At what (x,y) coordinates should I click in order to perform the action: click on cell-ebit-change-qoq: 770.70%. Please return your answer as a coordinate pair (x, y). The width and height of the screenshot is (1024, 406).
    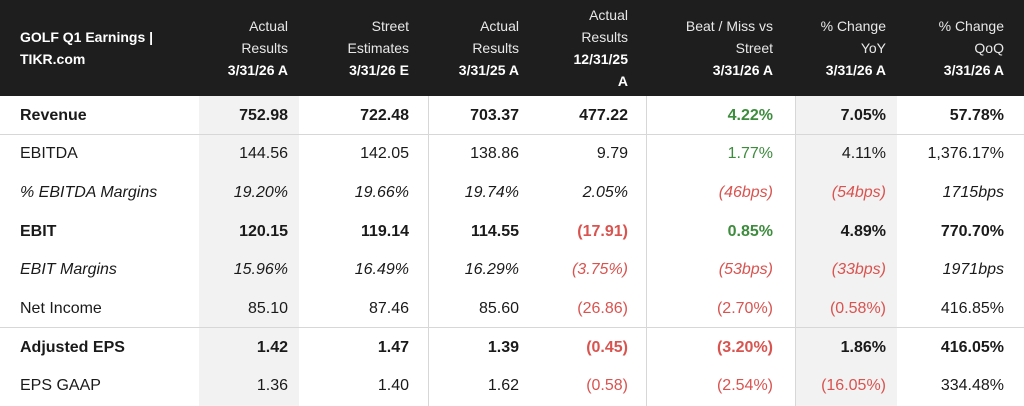
    Looking at the image, I should click on (972, 231).